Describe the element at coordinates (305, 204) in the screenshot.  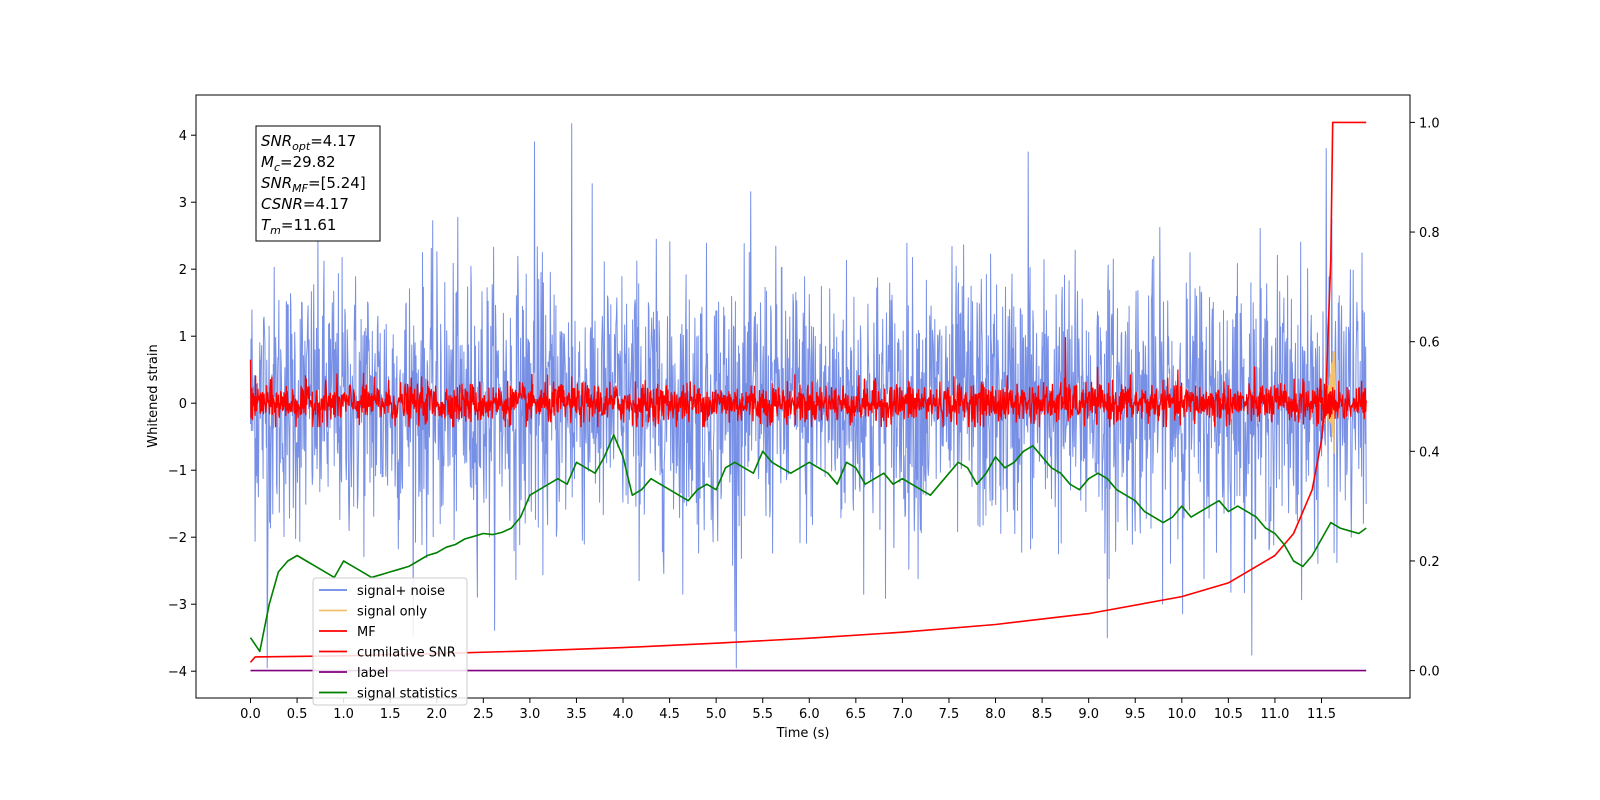
I see `annotation-line: CSNR=4.17` at that location.